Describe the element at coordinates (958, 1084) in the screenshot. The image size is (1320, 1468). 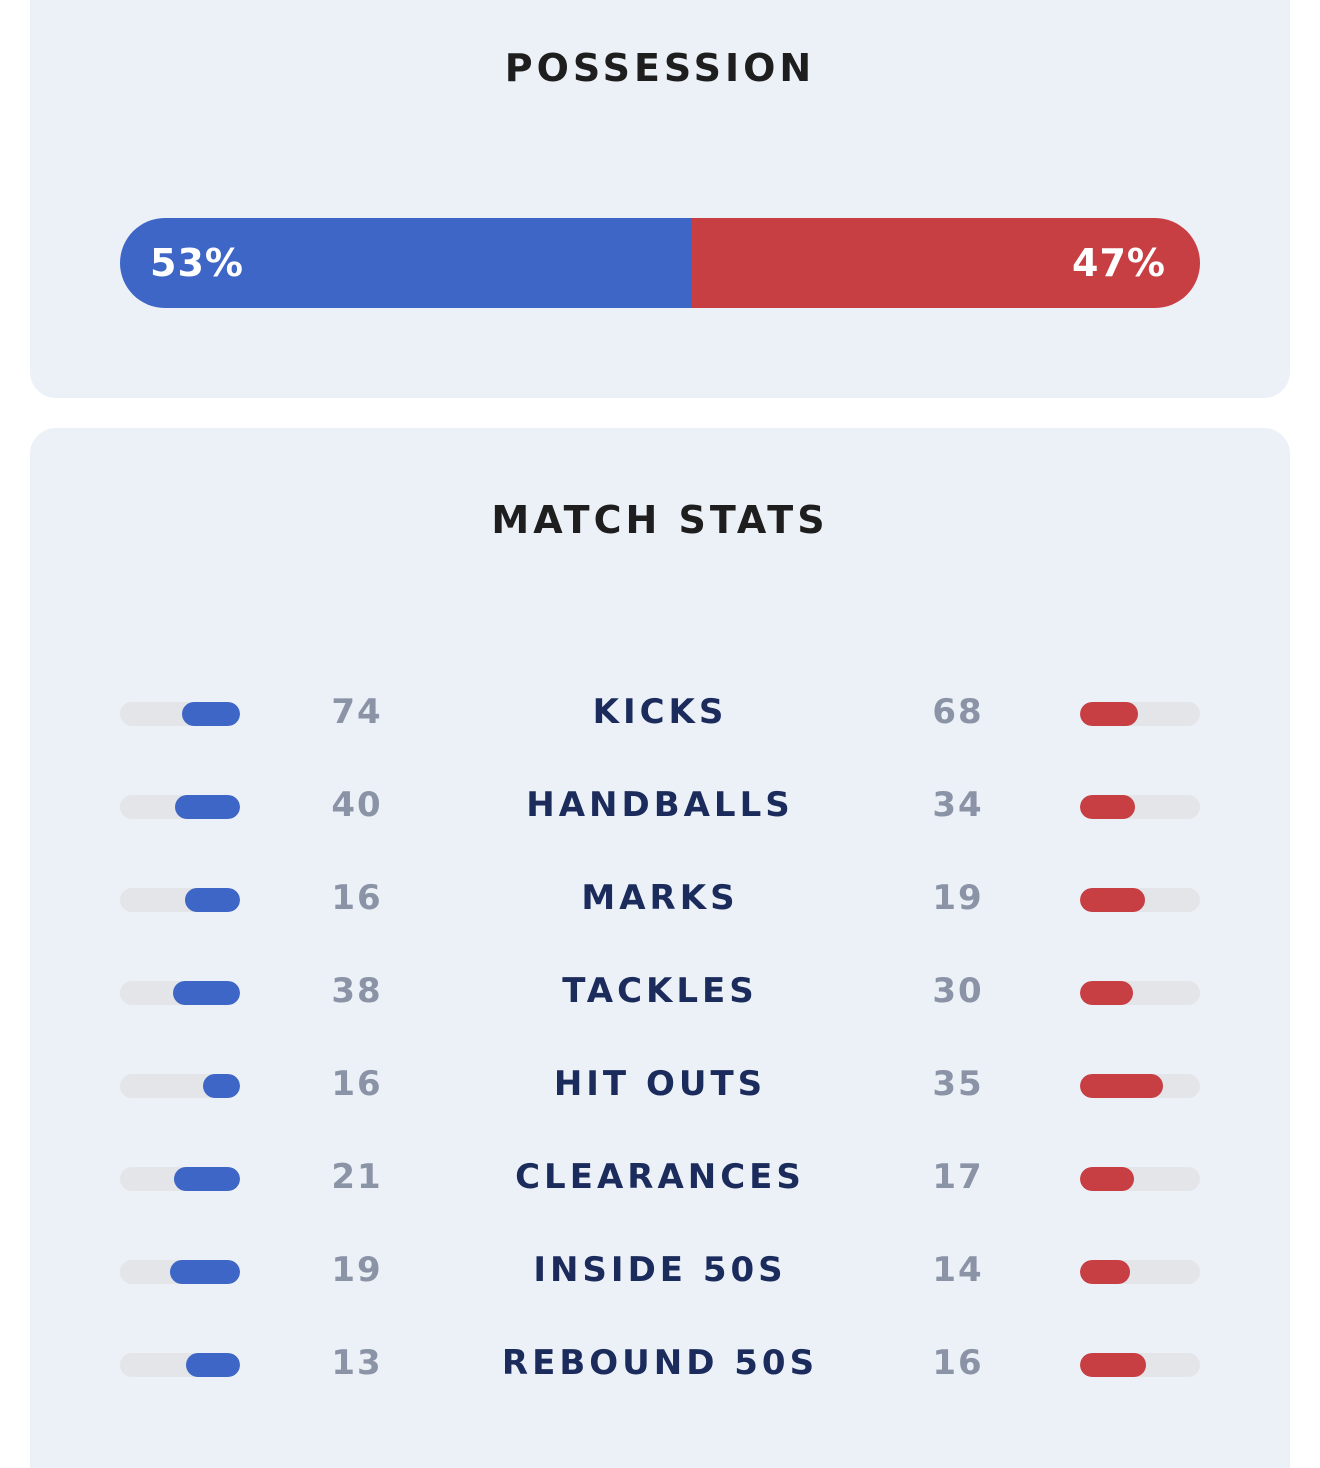
I see `away-value: 35` at that location.